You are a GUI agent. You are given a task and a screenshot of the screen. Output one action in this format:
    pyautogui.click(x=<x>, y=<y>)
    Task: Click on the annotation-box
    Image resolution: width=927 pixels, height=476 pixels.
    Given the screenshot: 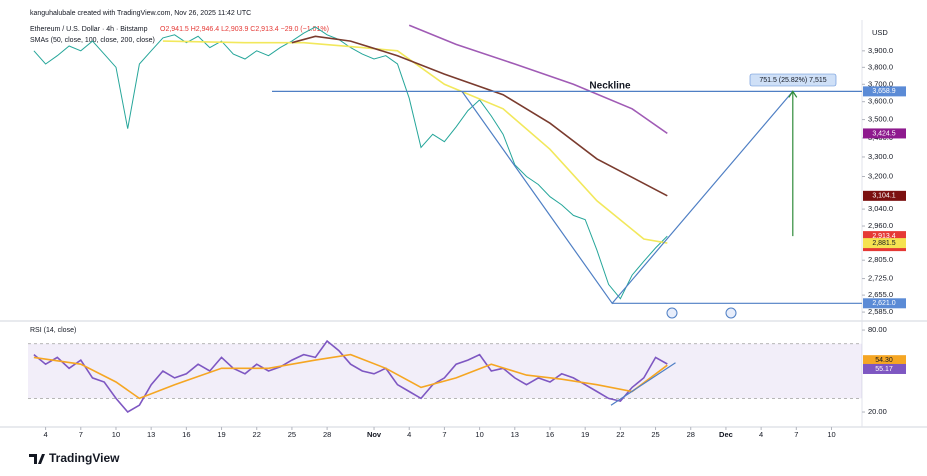 What is the action you would take?
    pyautogui.click(x=793, y=80)
    